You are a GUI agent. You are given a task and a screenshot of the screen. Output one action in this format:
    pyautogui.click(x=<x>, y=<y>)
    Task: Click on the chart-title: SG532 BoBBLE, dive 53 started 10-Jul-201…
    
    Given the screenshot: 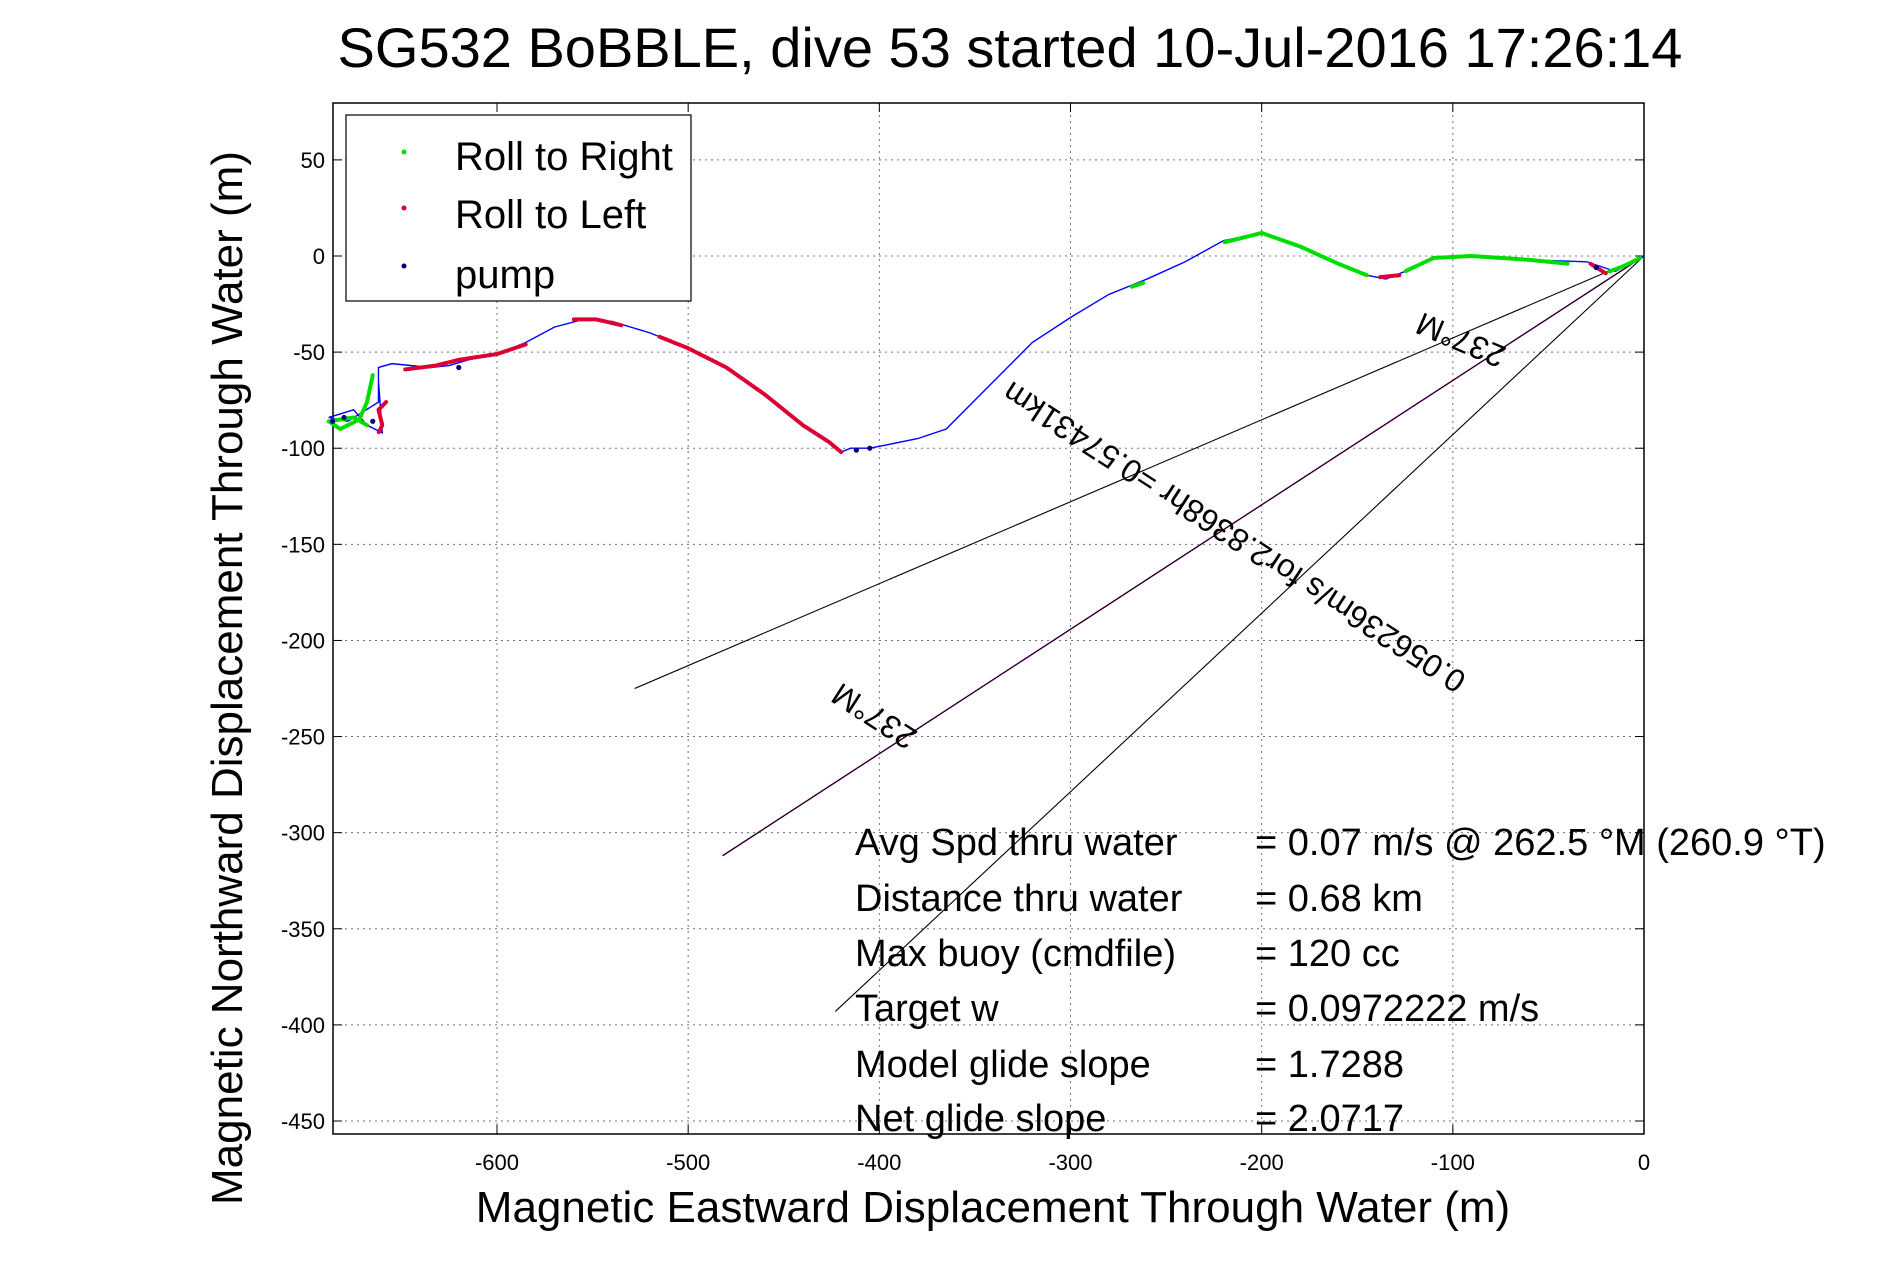 What is the action you would take?
    pyautogui.click(x=1010, y=47)
    